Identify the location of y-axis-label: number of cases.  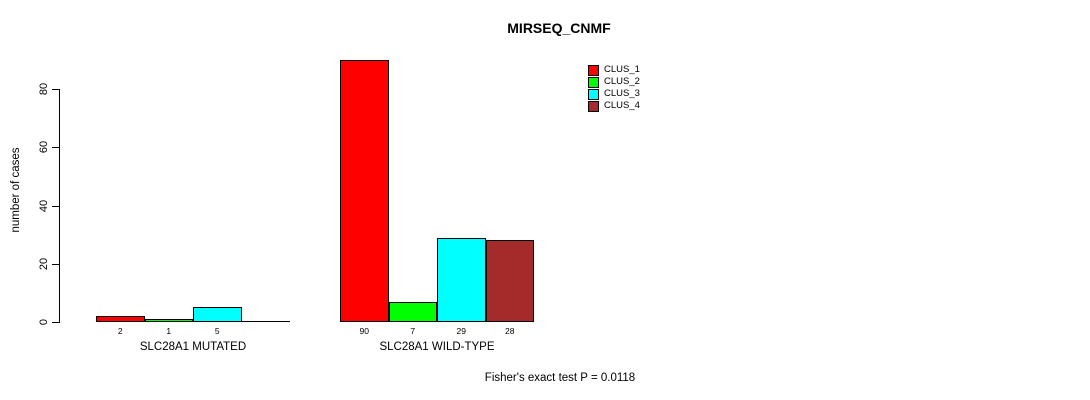
(16, 190).